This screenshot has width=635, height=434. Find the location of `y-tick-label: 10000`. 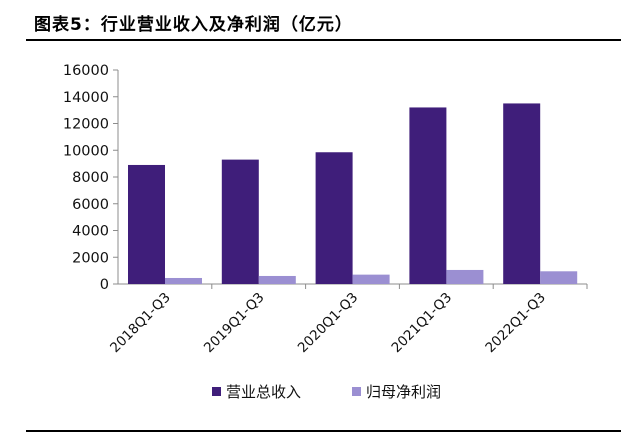

y-tick-label: 10000 is located at coordinates (86, 151).